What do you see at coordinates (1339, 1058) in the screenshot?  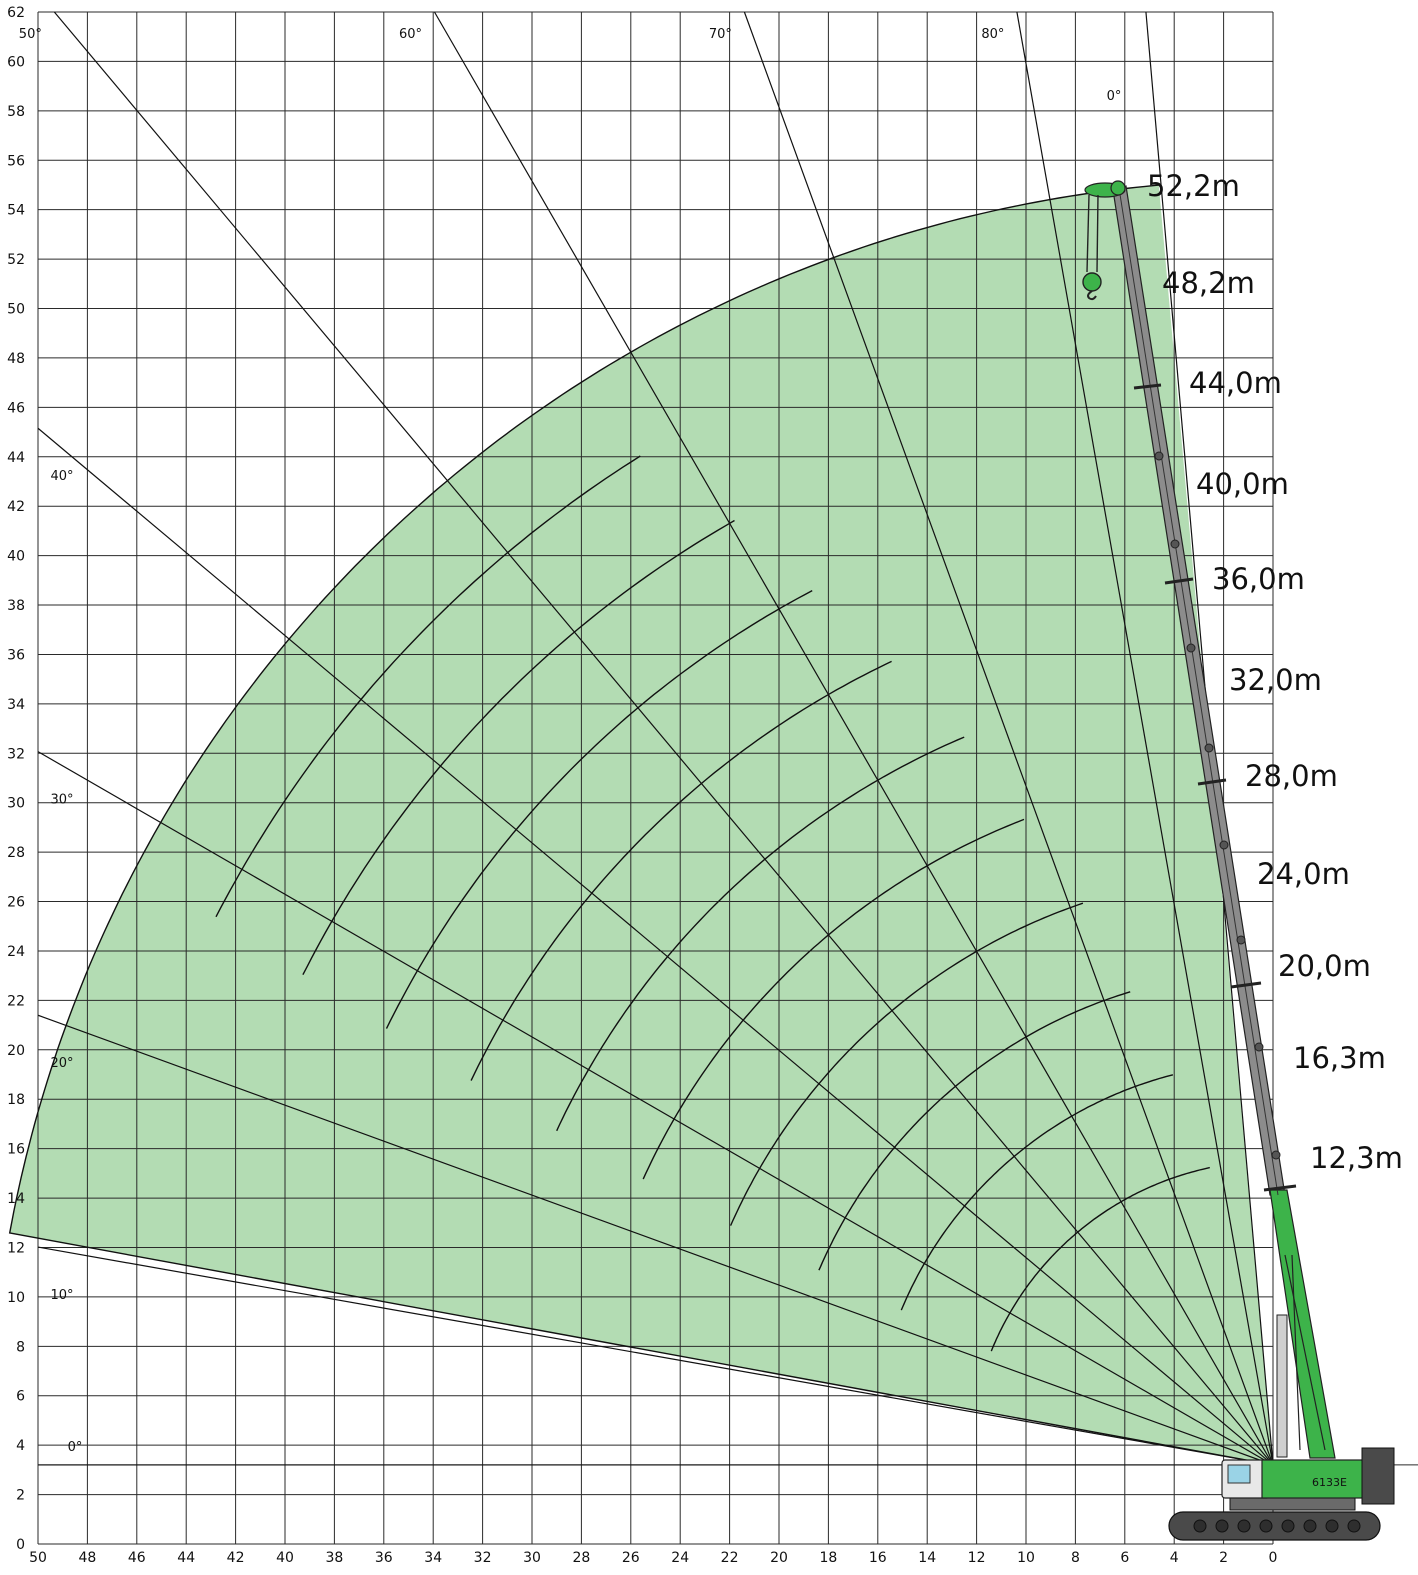 I see `boom-length-label: 16,3m` at bounding box center [1339, 1058].